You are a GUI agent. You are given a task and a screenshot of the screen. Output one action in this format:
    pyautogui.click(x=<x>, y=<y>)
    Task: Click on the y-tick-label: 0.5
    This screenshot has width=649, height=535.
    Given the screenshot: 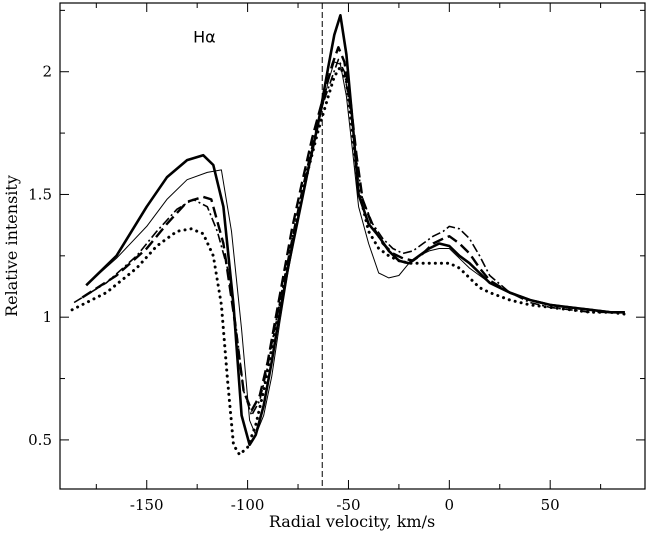 What is the action you would take?
    pyautogui.click(x=40, y=440)
    